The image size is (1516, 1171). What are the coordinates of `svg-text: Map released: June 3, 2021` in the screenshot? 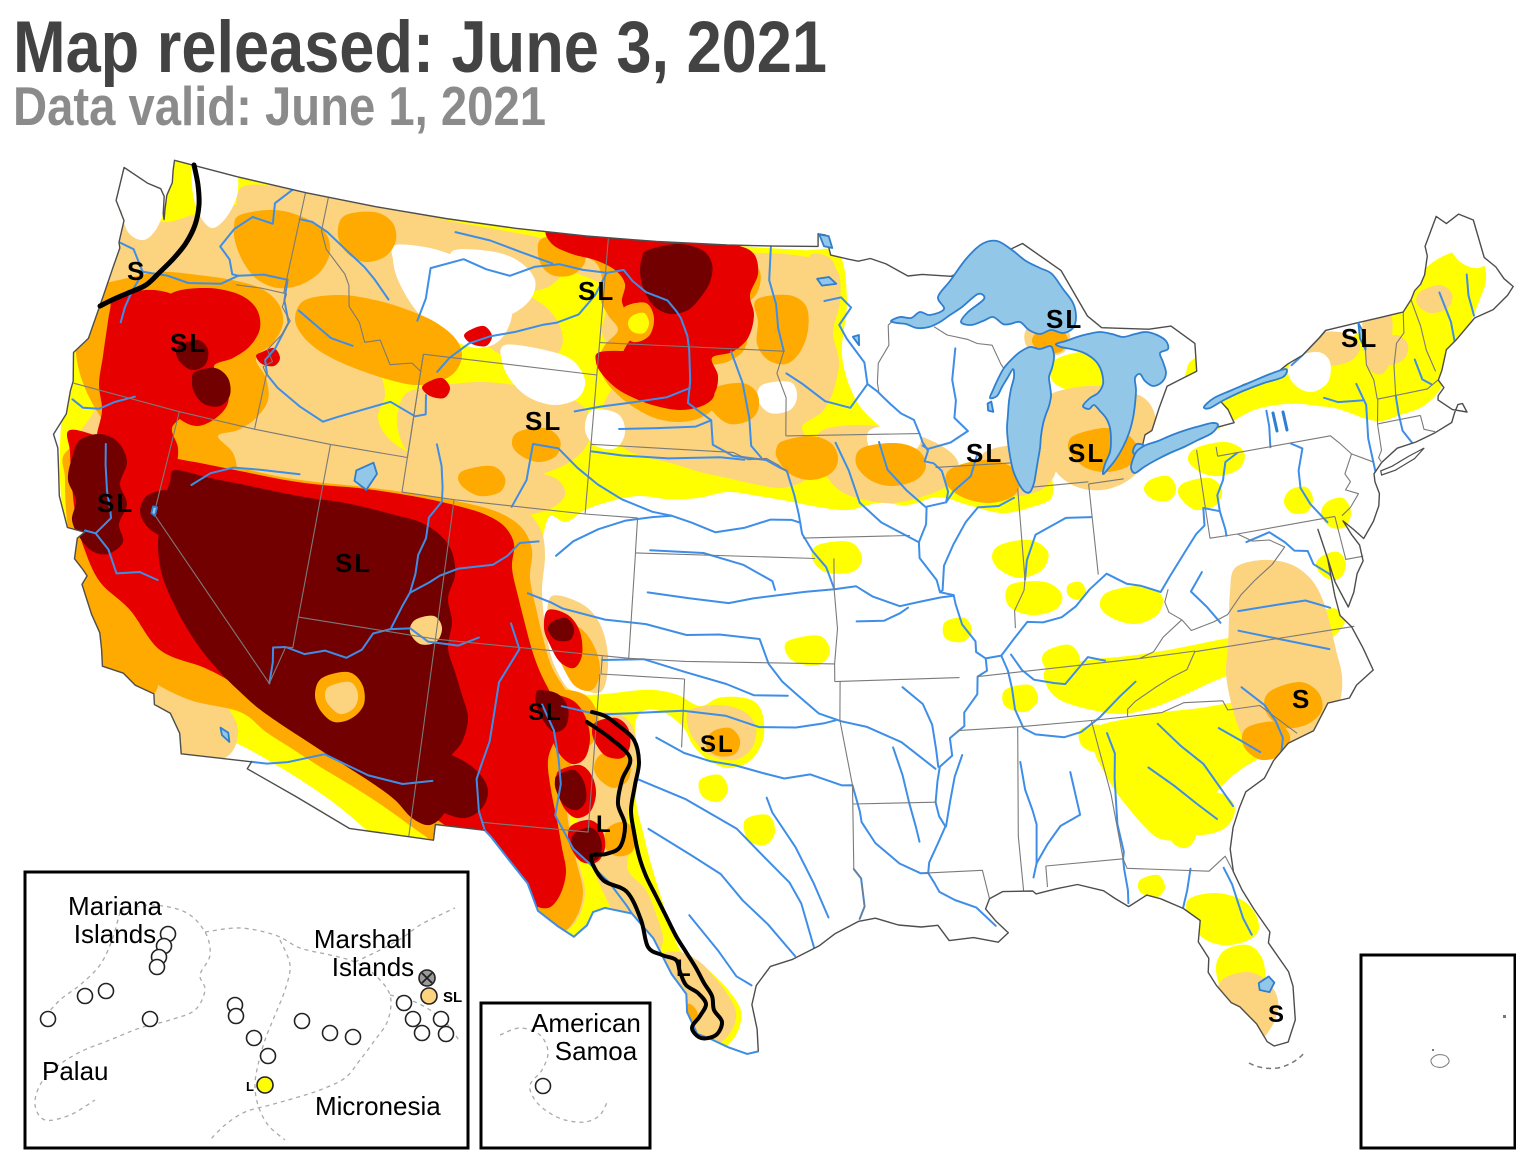 It's located at (420, 47).